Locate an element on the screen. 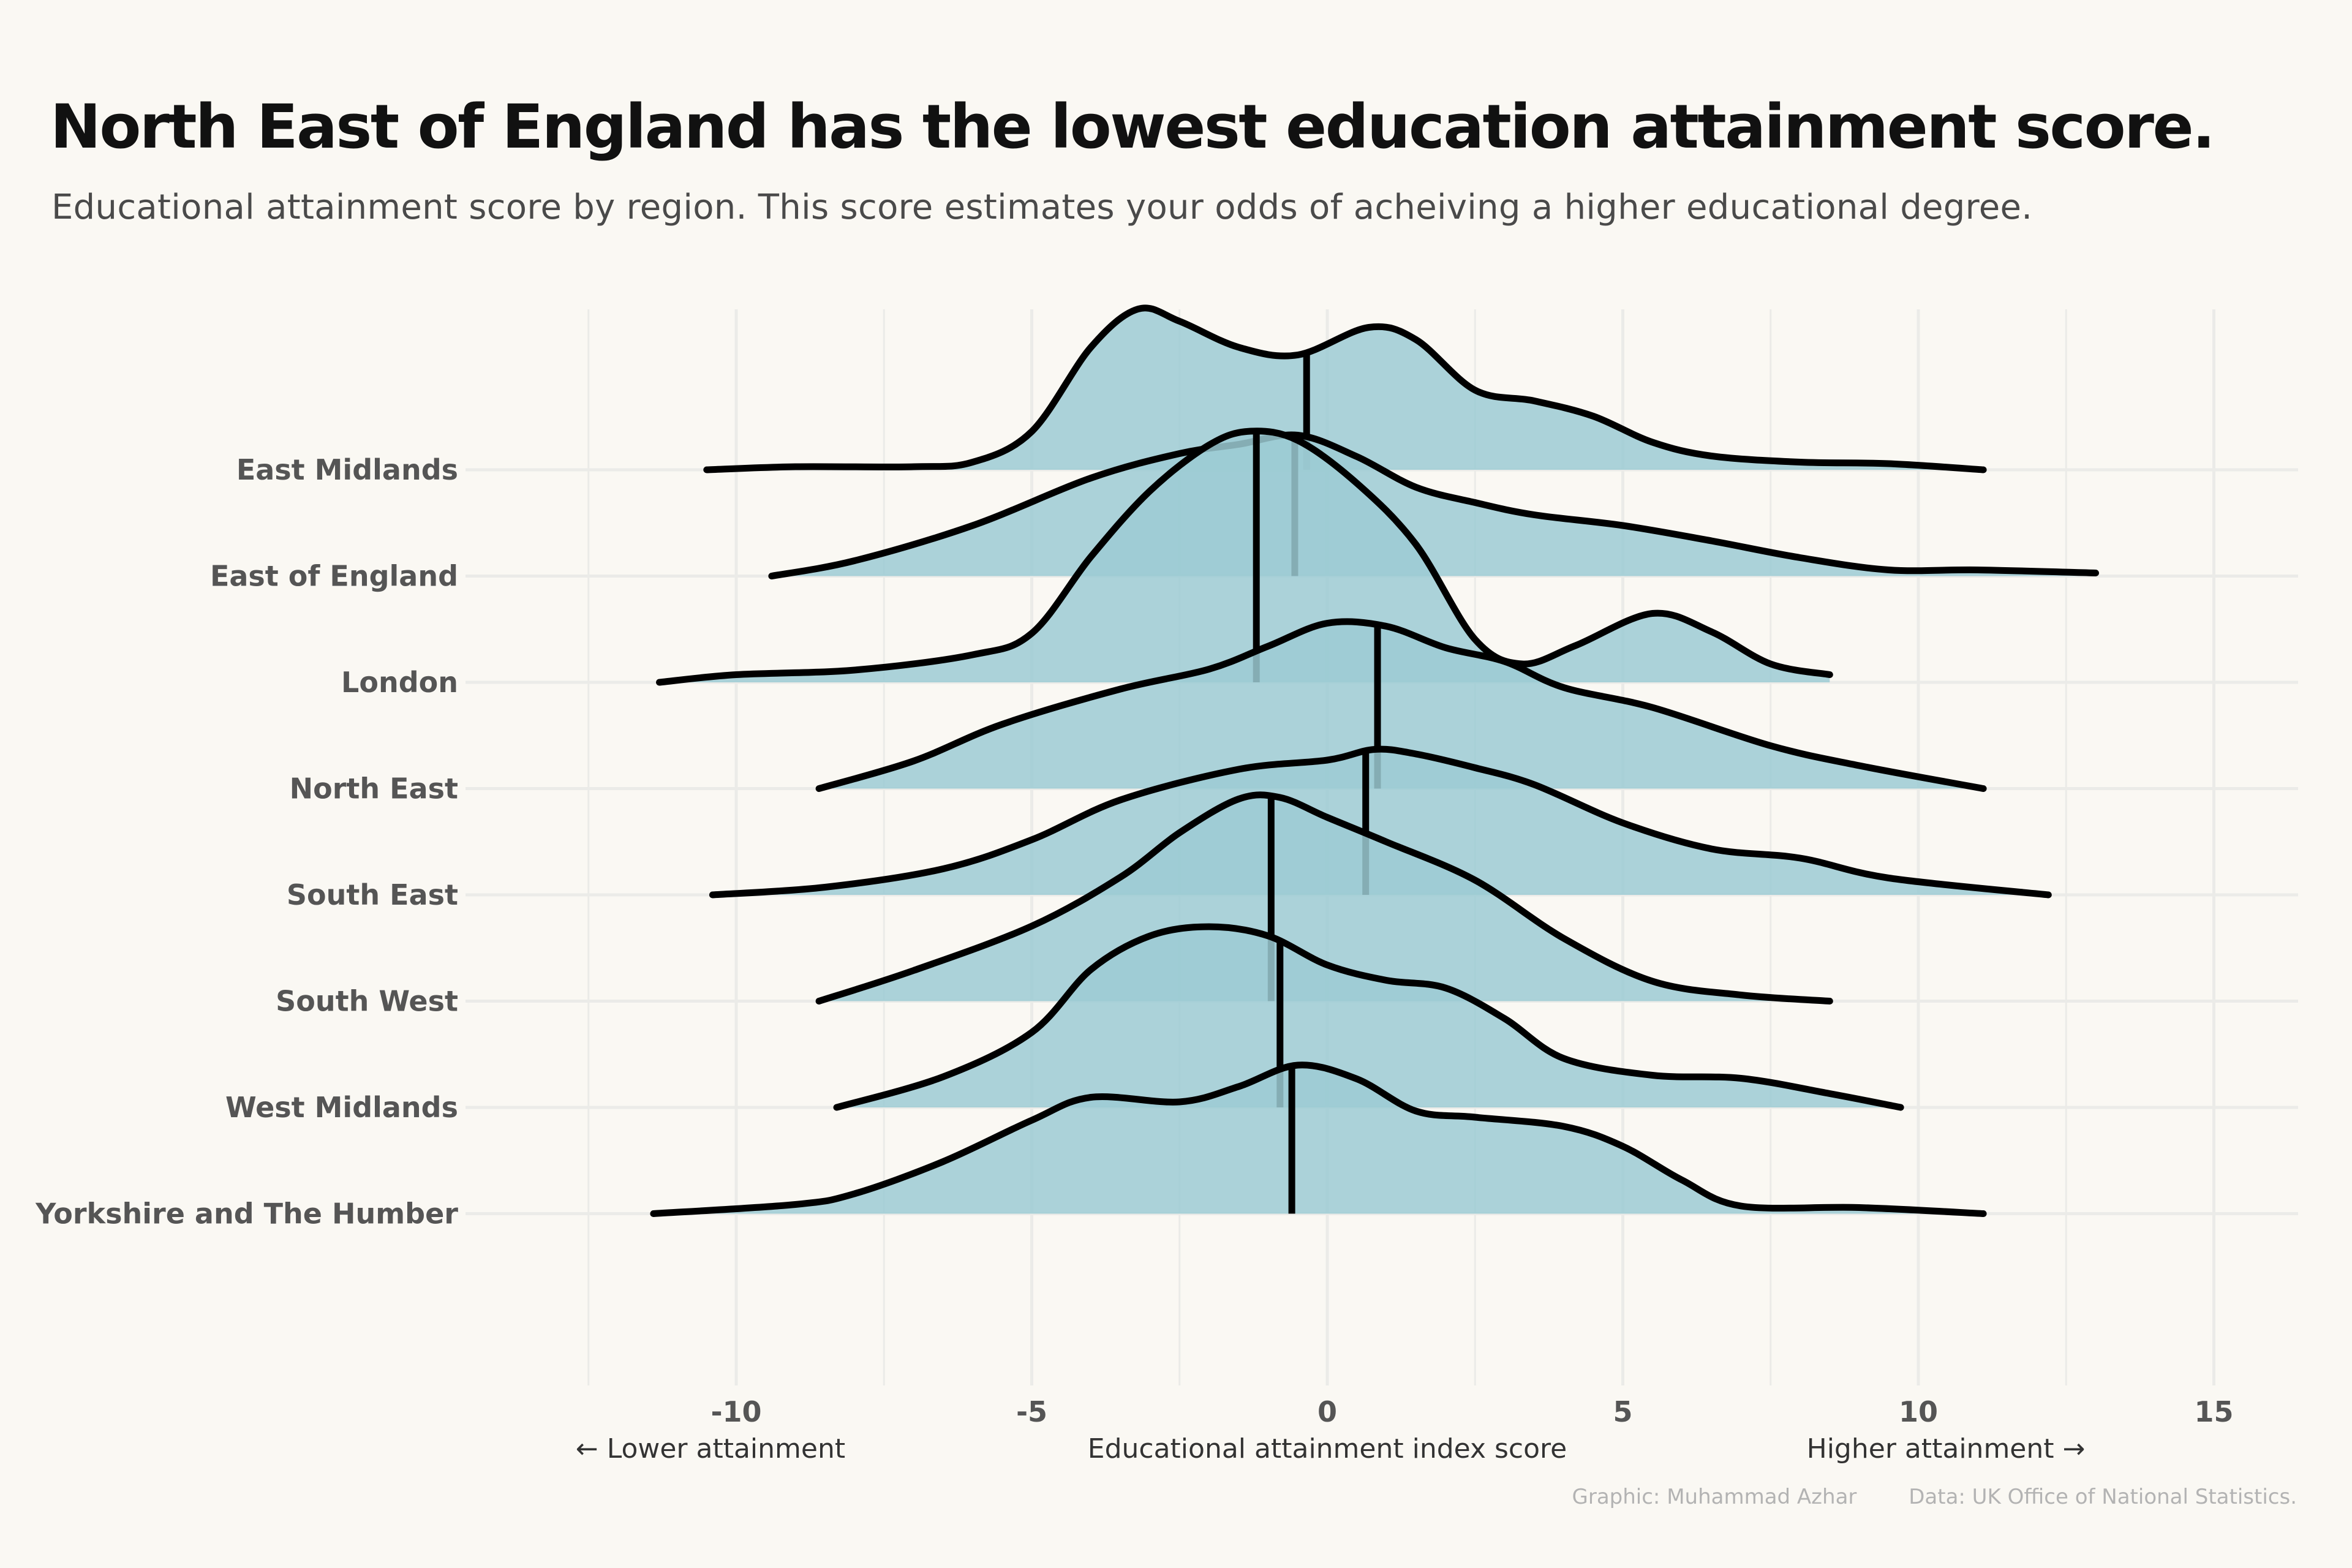  x-tick-label: -5 is located at coordinates (1031, 1411).